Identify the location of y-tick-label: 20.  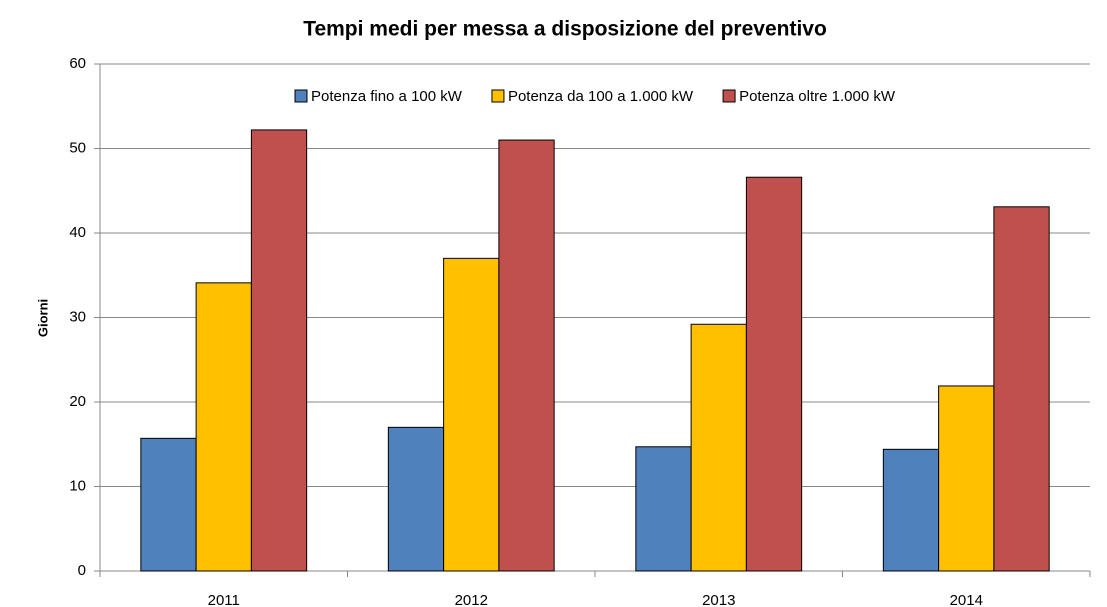
(77, 401).